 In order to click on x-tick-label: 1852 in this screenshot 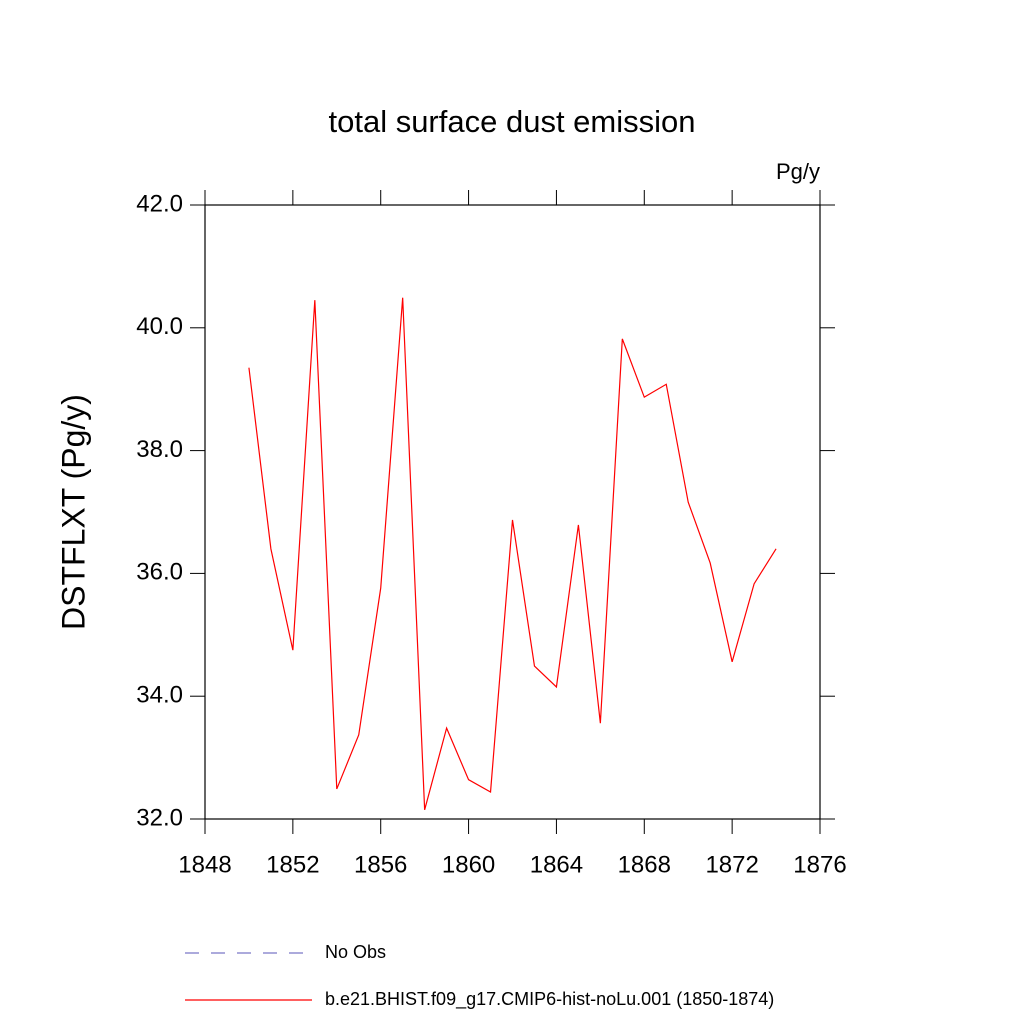, I will do `click(292, 864)`.